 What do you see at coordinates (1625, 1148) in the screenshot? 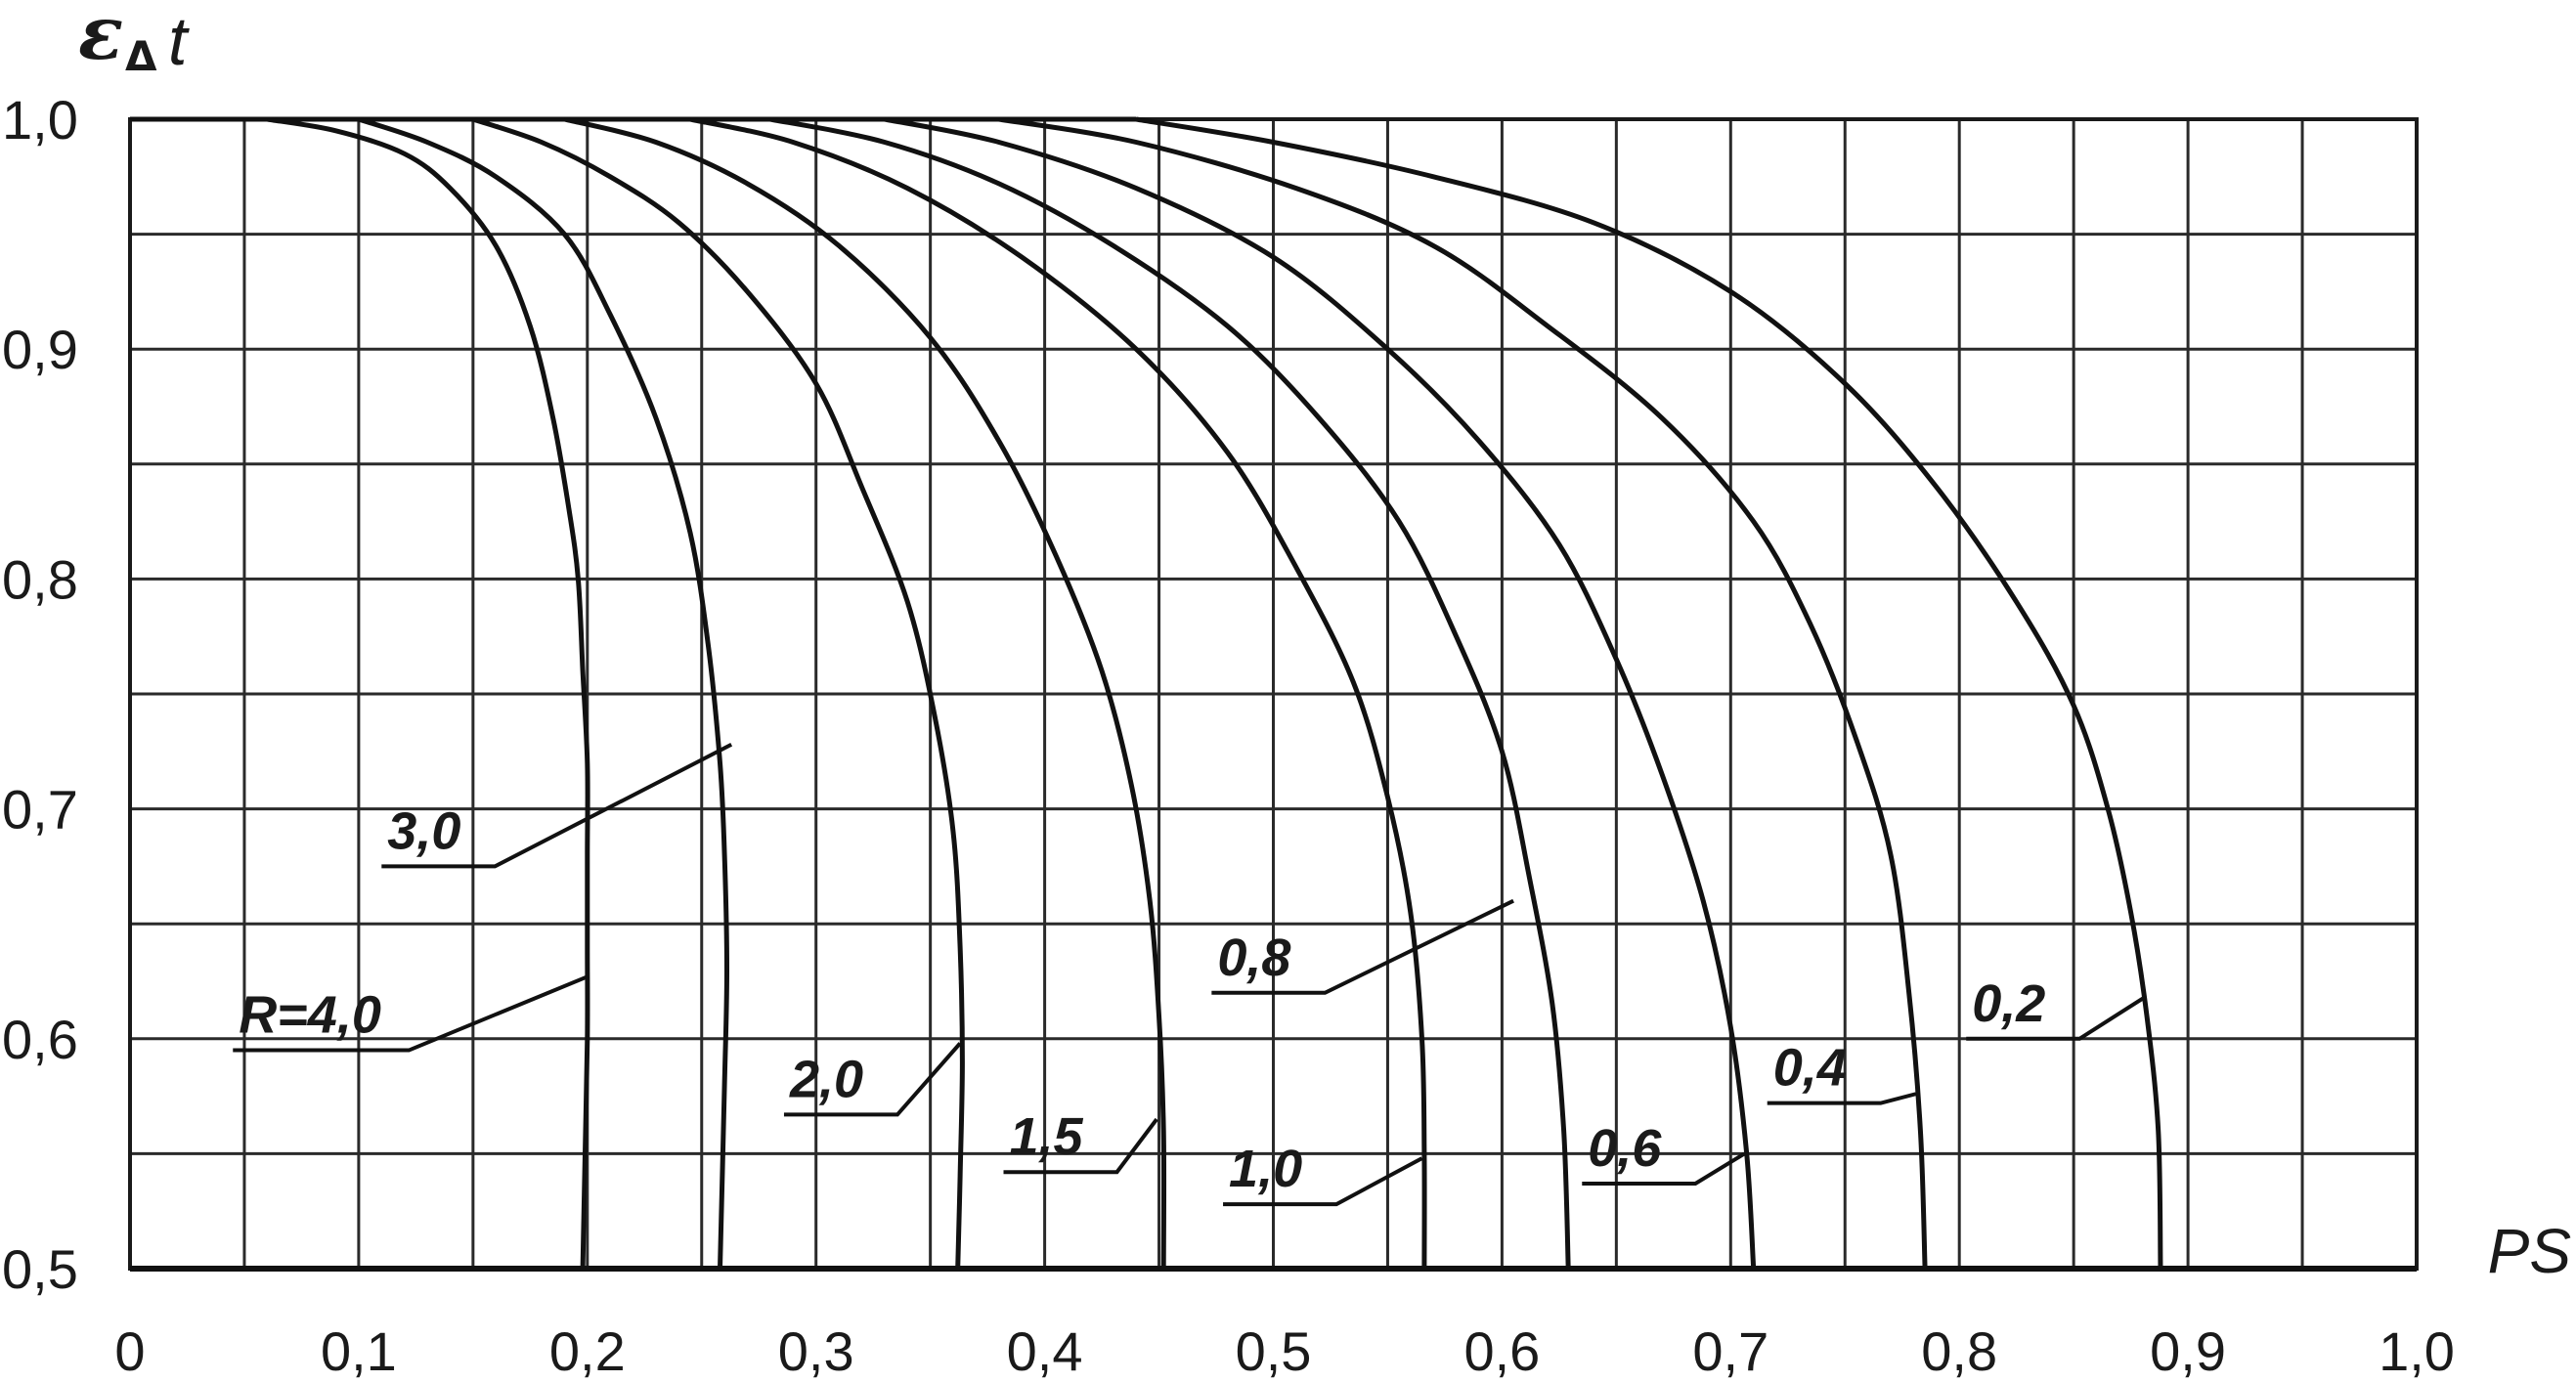
I see `curve-label-0-6: 0,6` at bounding box center [1625, 1148].